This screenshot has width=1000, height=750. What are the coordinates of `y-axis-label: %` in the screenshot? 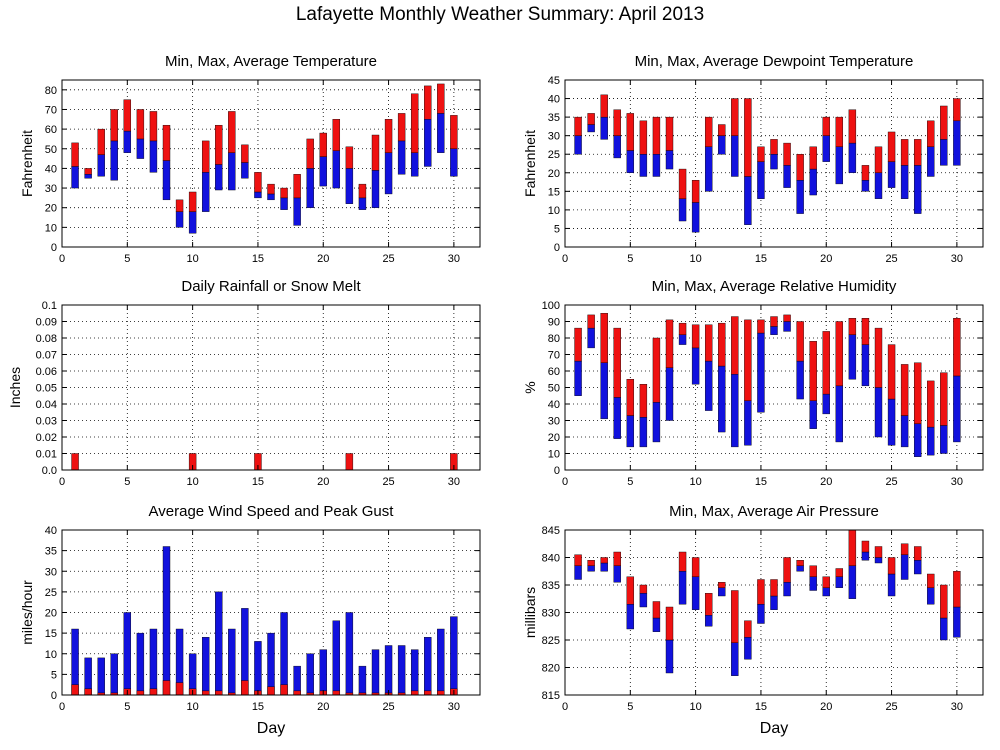 It's located at (530, 387).